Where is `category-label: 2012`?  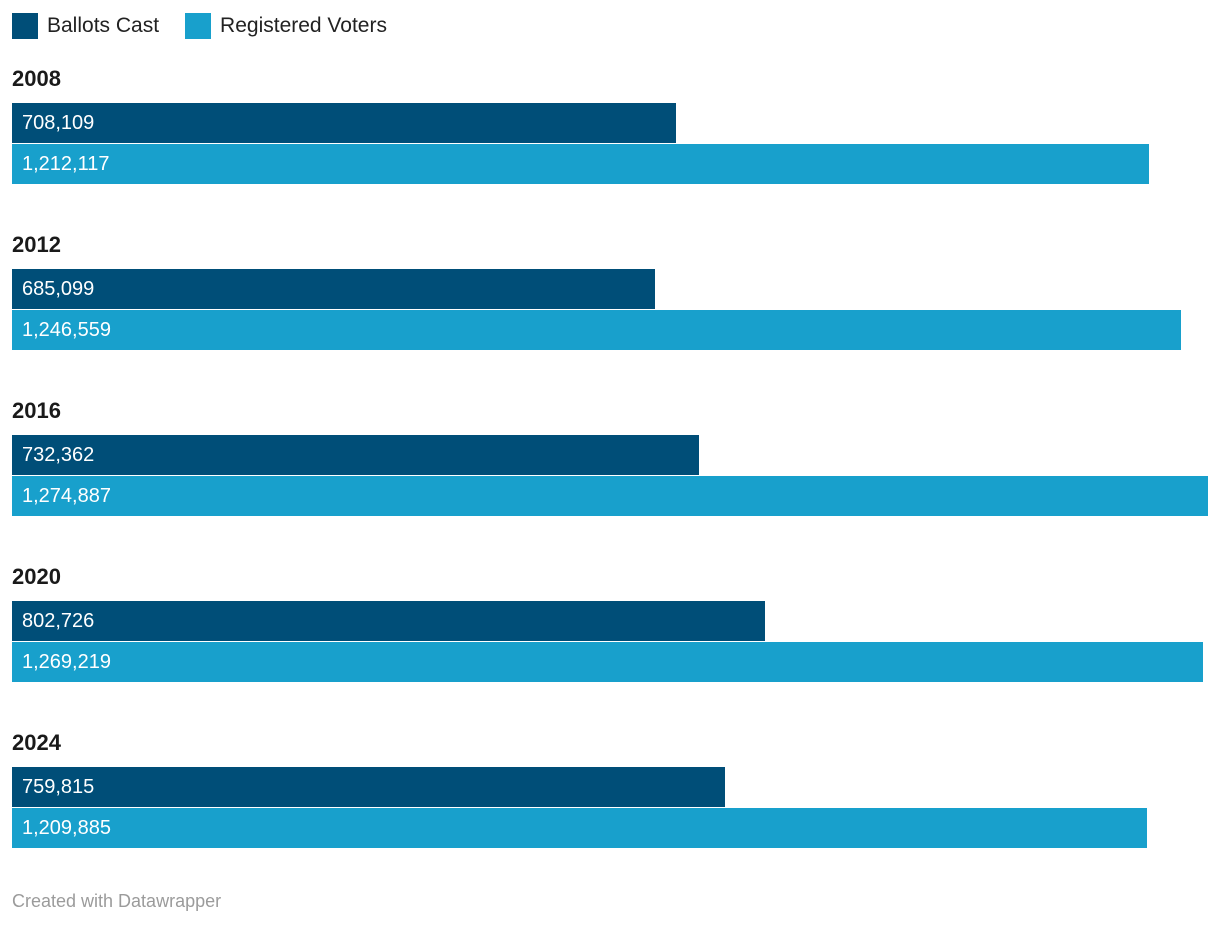
category-label: 2012 is located at coordinates (36, 244).